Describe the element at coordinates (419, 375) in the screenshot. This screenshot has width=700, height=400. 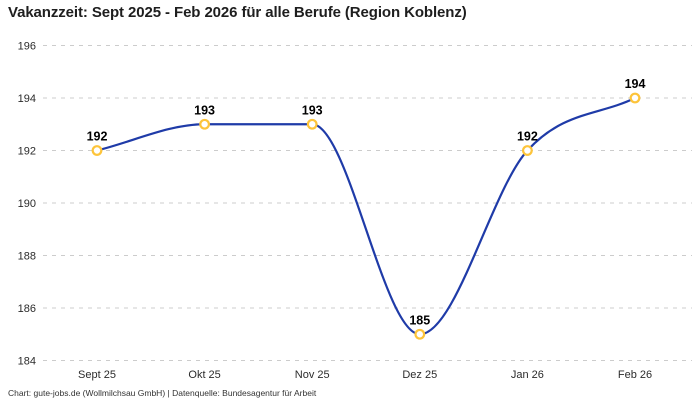
I see `x-tick-label: Dez 25` at that location.